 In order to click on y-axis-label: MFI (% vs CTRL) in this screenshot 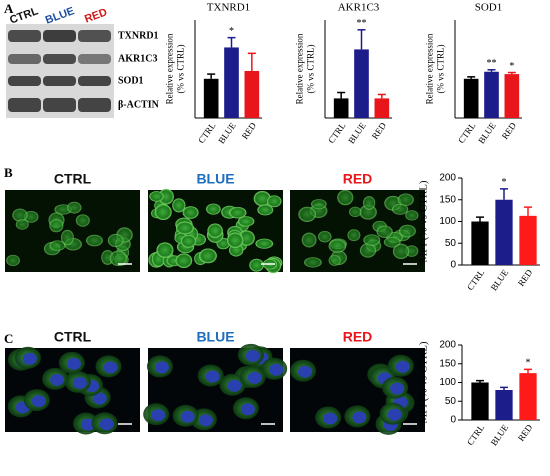, I will do `click(424, 221)`.